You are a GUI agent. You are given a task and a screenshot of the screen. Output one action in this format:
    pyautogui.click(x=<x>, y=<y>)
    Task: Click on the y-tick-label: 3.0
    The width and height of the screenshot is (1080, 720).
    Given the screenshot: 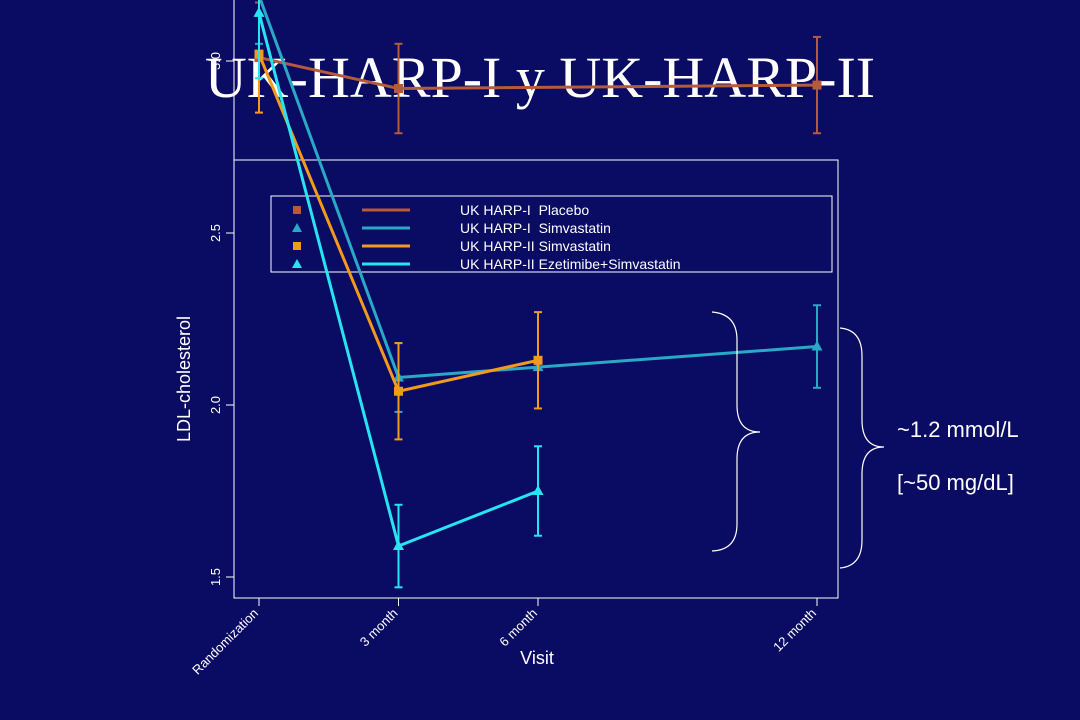 What is the action you would take?
    pyautogui.click(x=215, y=61)
    